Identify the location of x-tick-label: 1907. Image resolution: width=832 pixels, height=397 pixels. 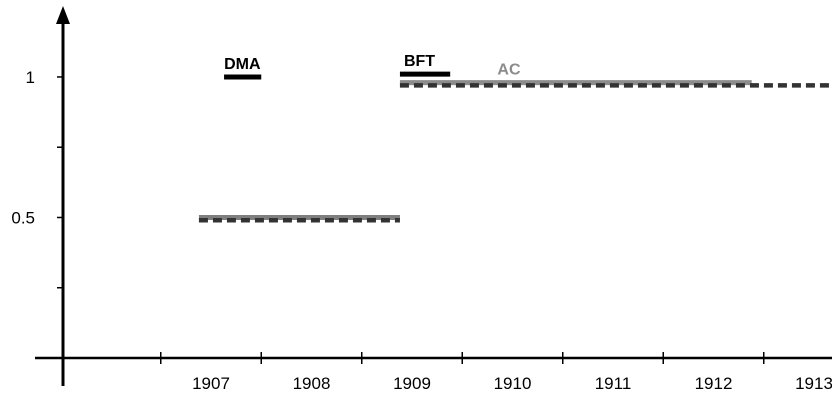
(211, 383).